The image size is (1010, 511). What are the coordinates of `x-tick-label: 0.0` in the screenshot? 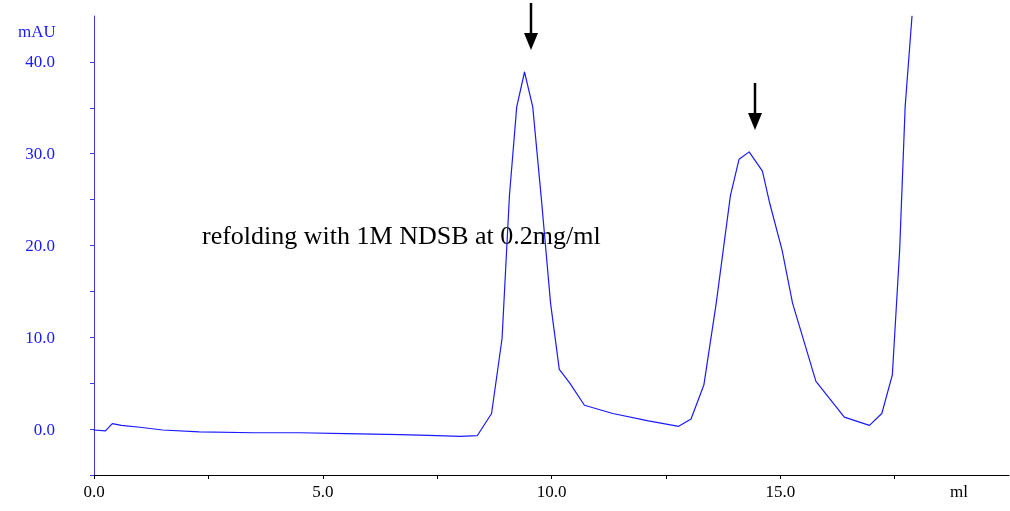 It's located at (94, 491).